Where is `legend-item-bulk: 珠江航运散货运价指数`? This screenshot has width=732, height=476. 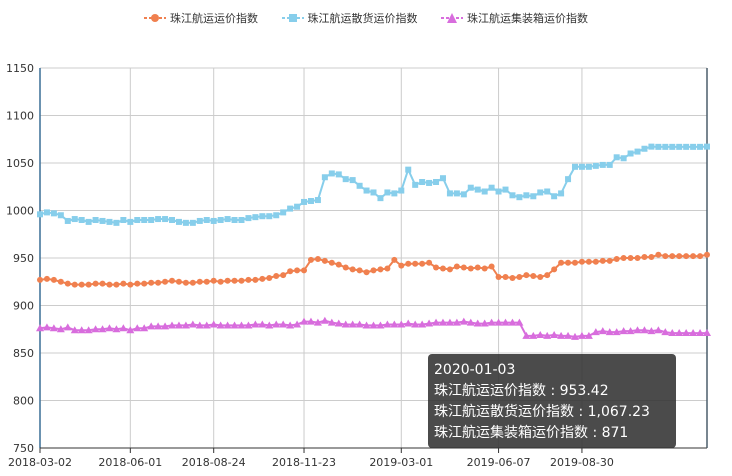 legend-item-bulk: 珠江航运散货运价指数 is located at coordinates (349, 18).